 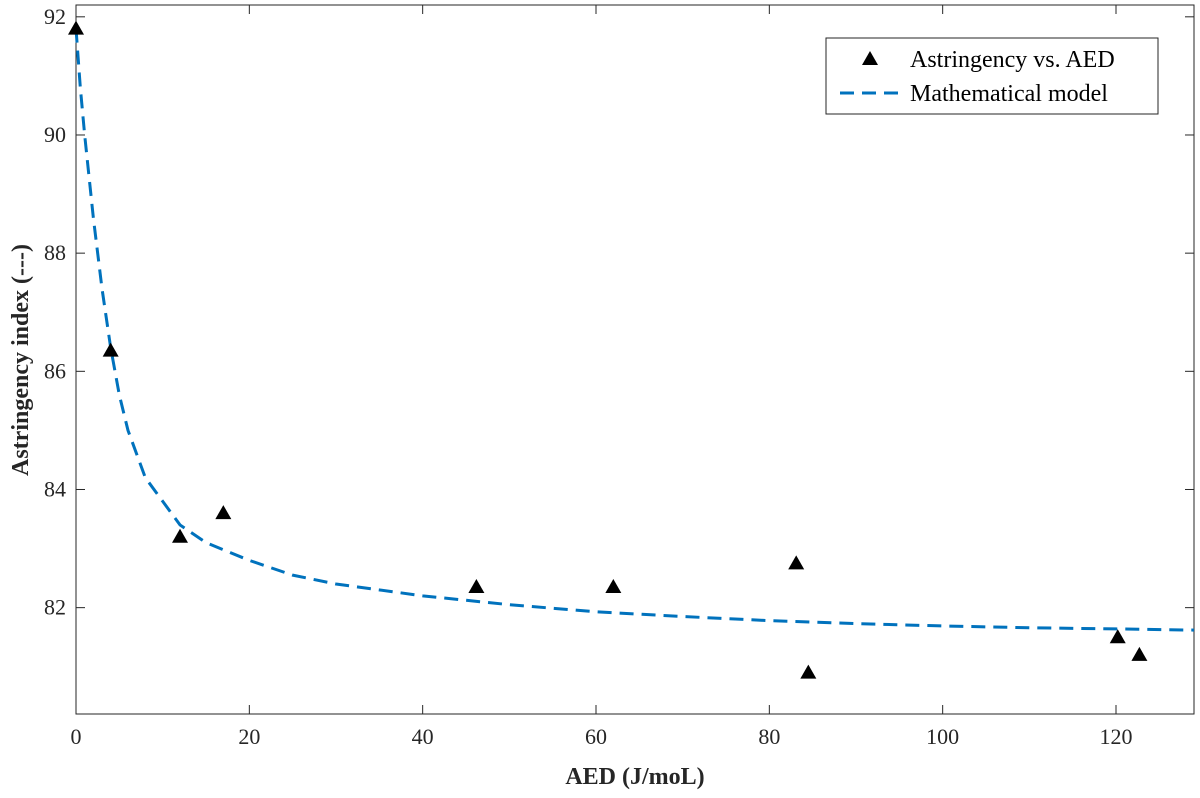 I want to click on x-tick-label: 0, so click(x=76, y=736).